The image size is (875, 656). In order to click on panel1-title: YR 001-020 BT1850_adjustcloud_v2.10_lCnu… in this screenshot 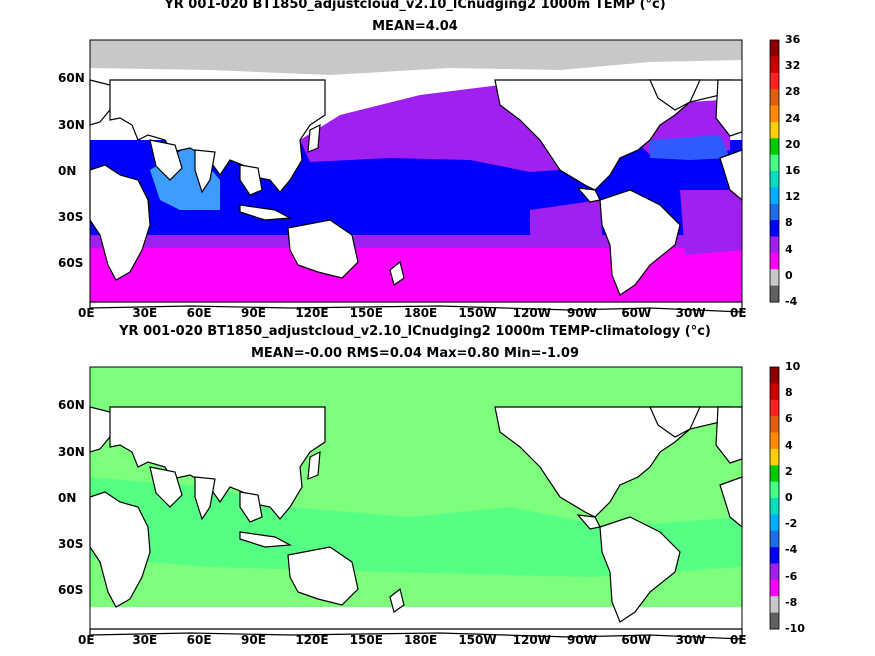, I will do `click(415, 6)`.